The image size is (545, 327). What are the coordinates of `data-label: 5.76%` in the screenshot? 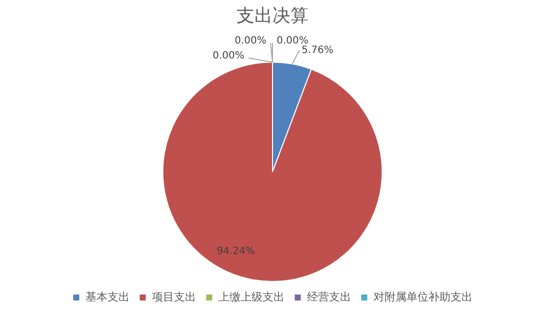 It's located at (318, 50).